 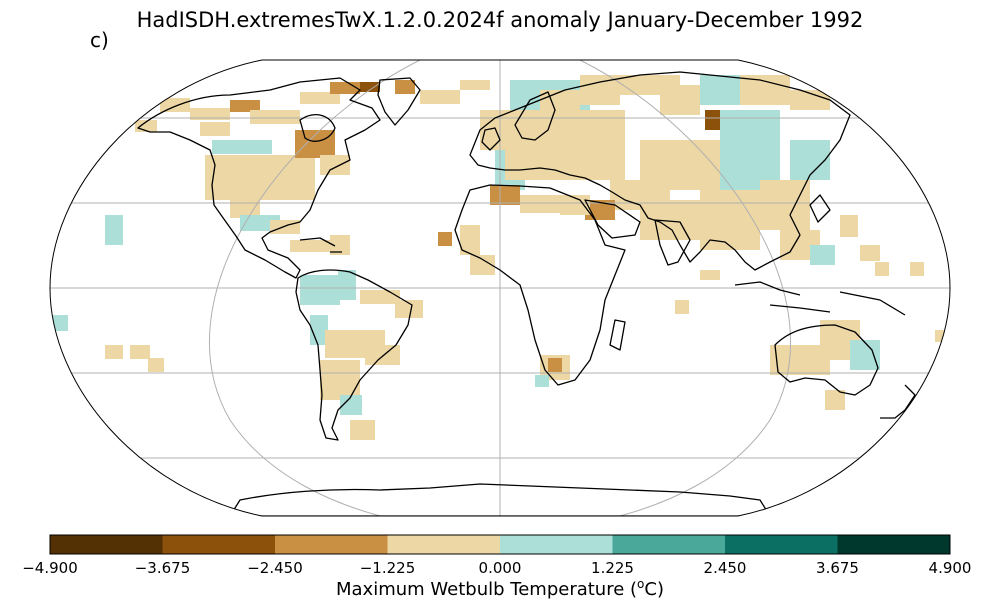 What do you see at coordinates (99, 40) in the screenshot?
I see `panel-label: c)` at bounding box center [99, 40].